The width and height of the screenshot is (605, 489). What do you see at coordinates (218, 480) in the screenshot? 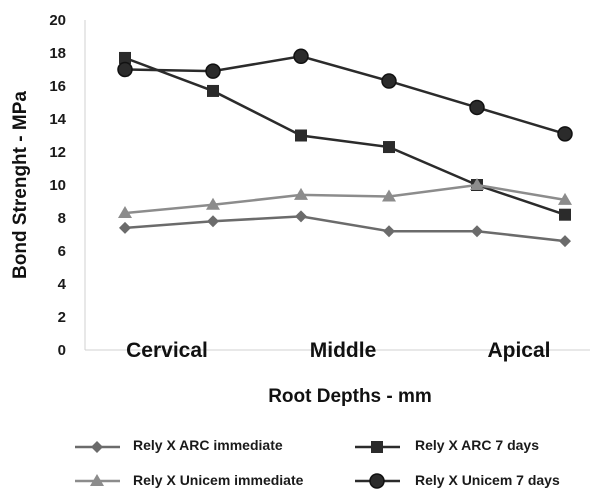
I see `legend-label: Rely X Unicem immediate` at bounding box center [218, 480].